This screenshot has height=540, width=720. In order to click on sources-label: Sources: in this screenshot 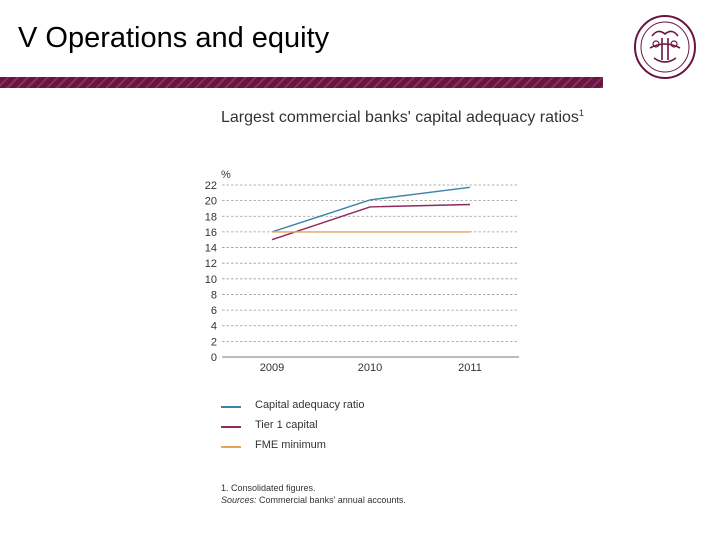, I will do `click(239, 500)`.